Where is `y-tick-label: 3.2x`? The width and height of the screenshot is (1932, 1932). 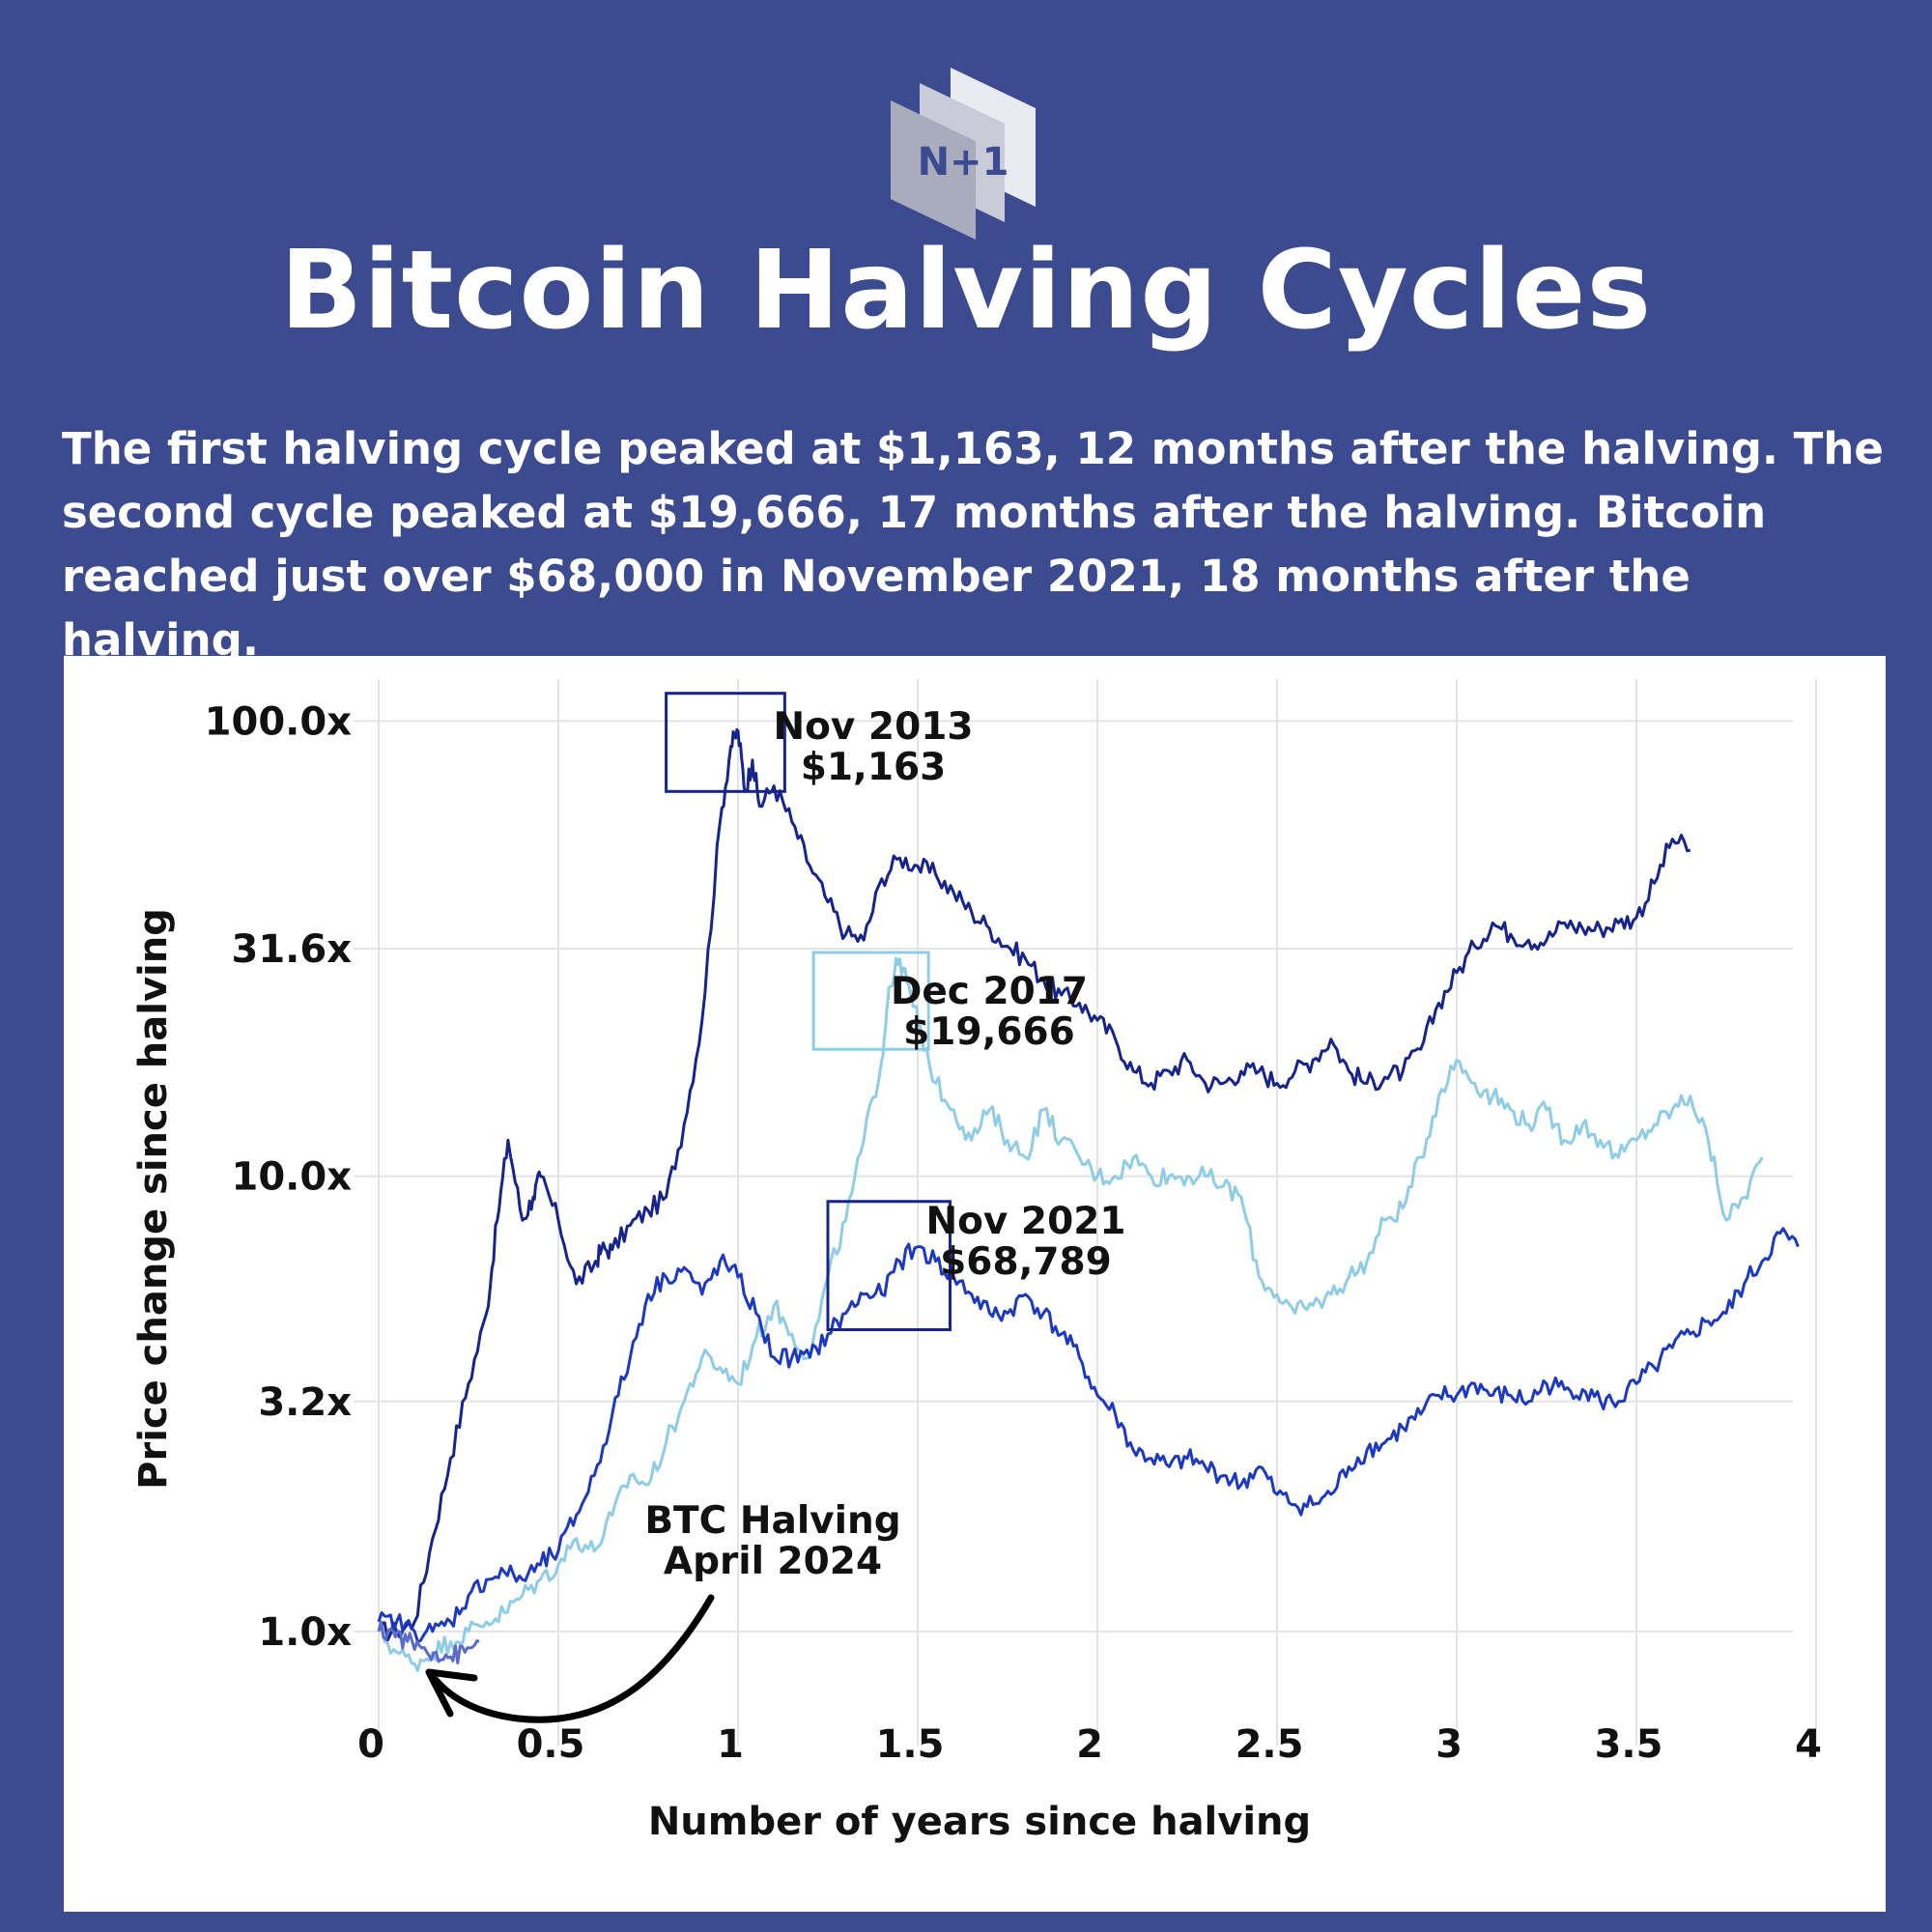
y-tick-label: 3.2x is located at coordinates (305, 1402).